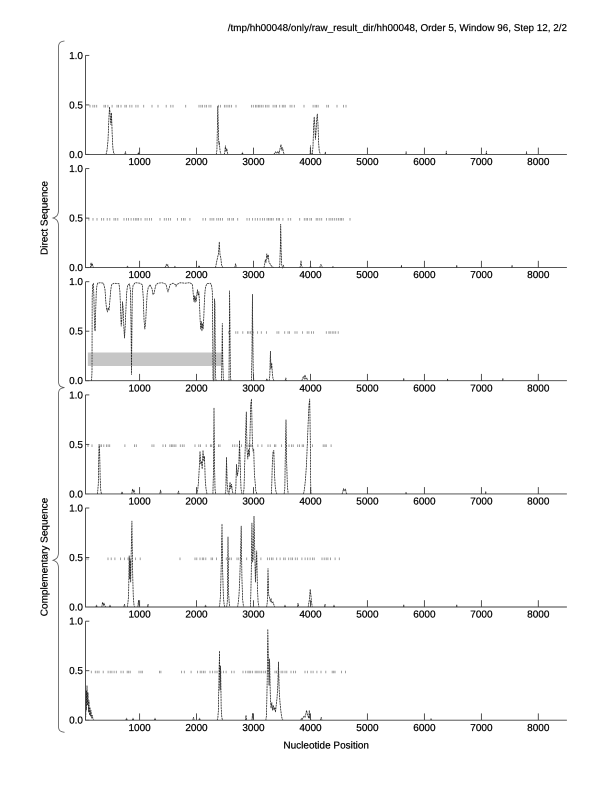  Describe the element at coordinates (45, 218) in the screenshot. I see `svg-text: Direct Sequence` at that location.